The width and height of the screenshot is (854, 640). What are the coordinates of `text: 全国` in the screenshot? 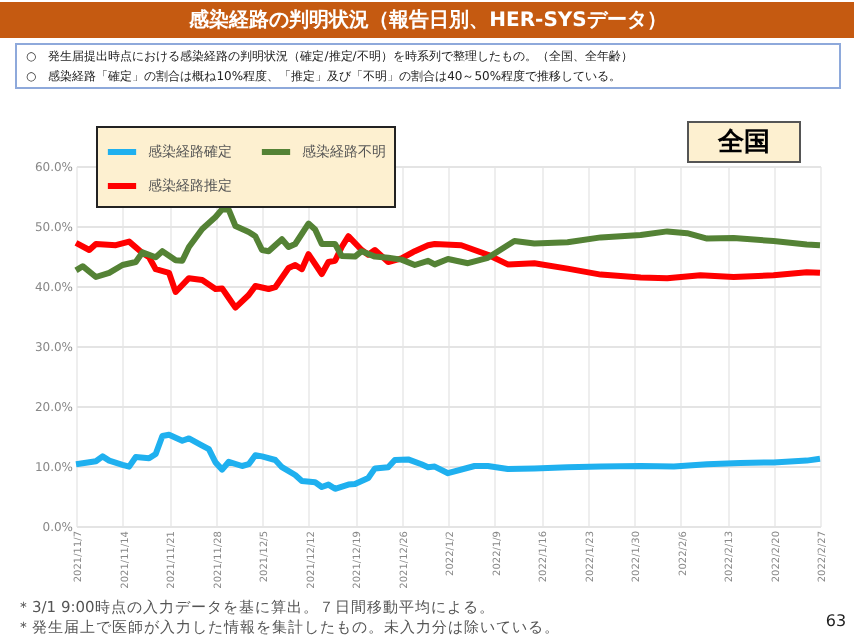 It's located at (743, 143).